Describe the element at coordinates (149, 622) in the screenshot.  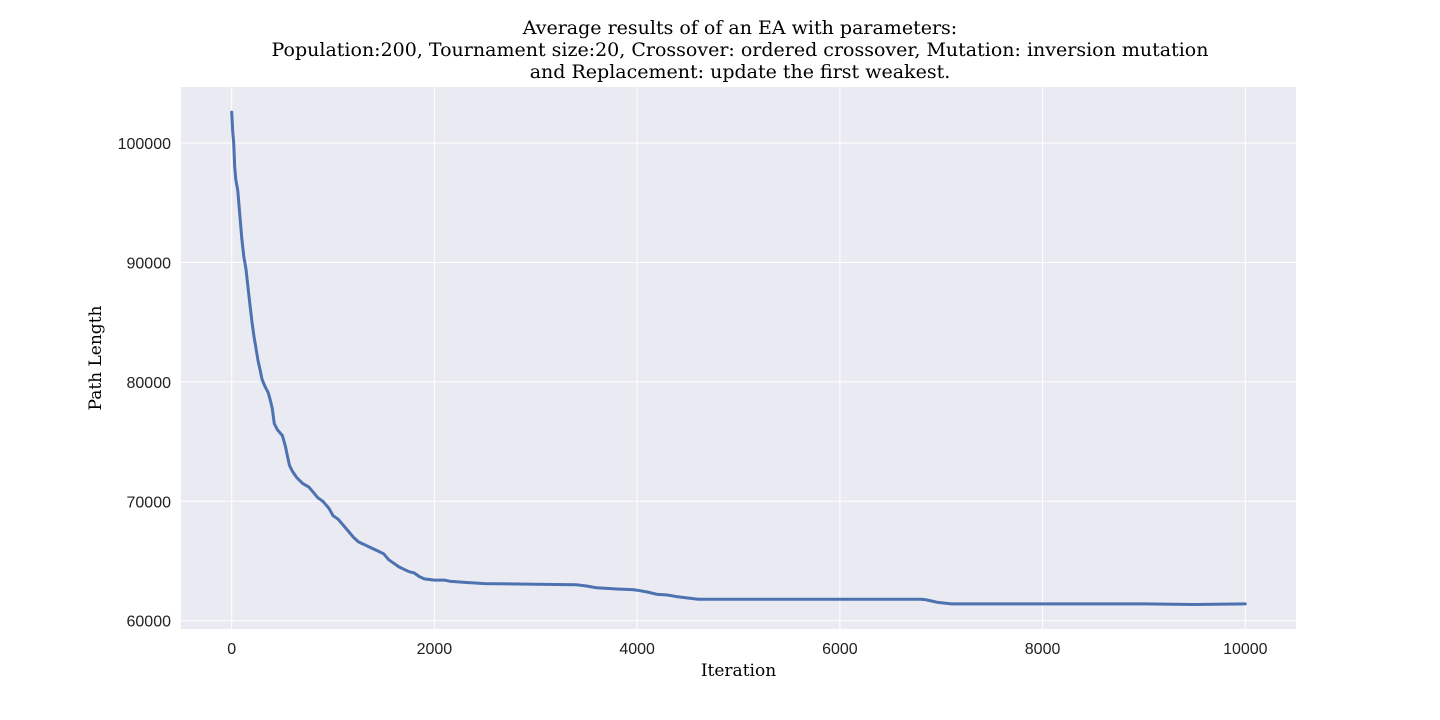
I see `y-tick-label: 60000` at that location.